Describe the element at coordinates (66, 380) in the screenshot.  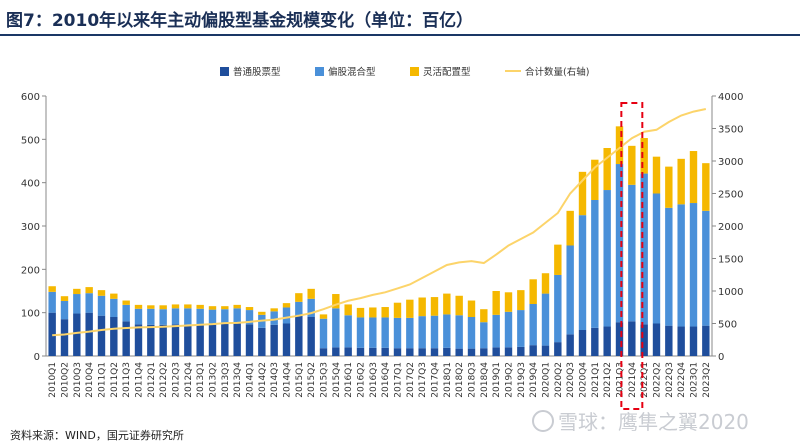
I see `x-tick-label: 2010Q2` at that location.